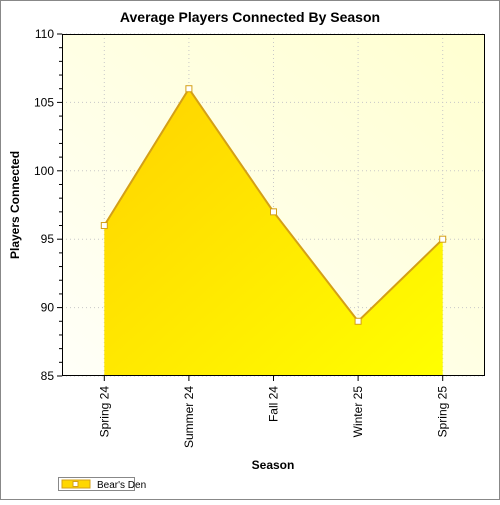  What do you see at coordinates (44, 171) in the screenshot?
I see `y-tick-label: 100` at bounding box center [44, 171].